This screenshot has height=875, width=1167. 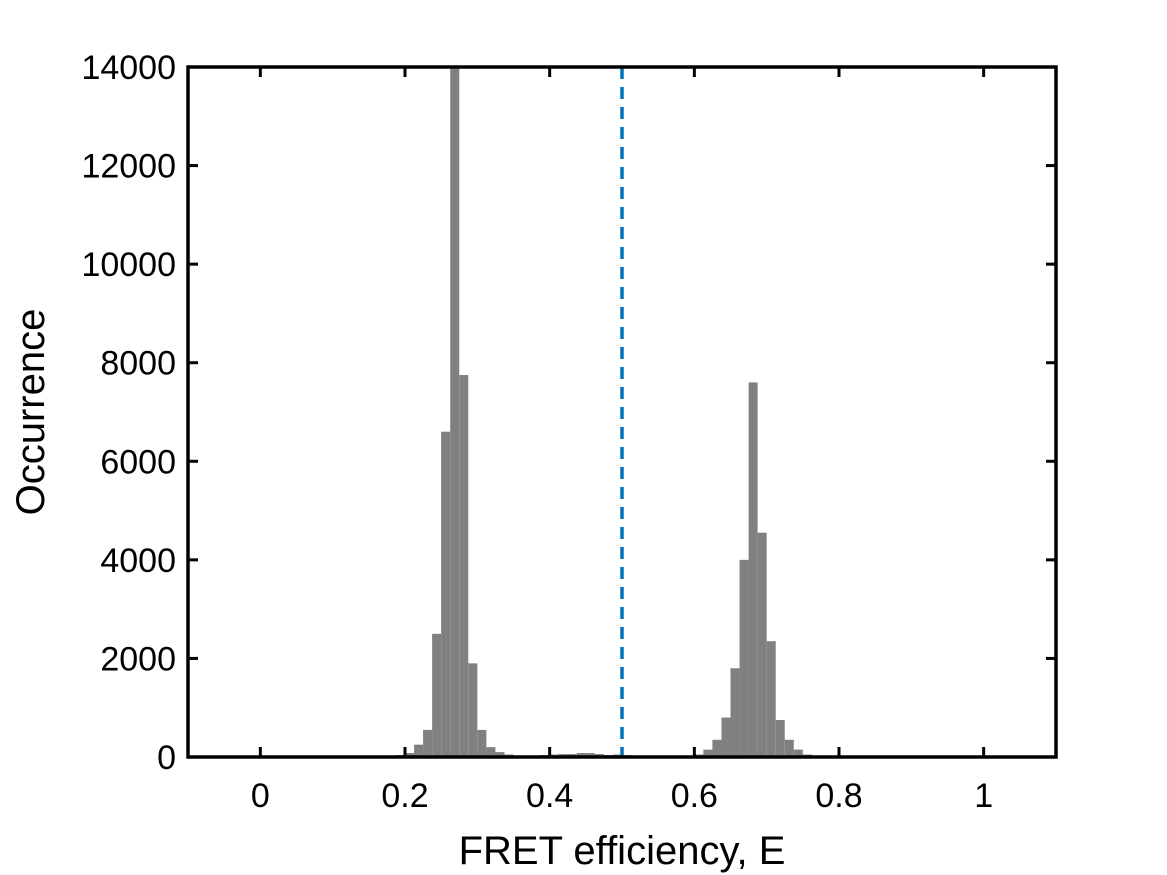 I want to click on y-tick-label: 2000, so click(x=138, y=659).